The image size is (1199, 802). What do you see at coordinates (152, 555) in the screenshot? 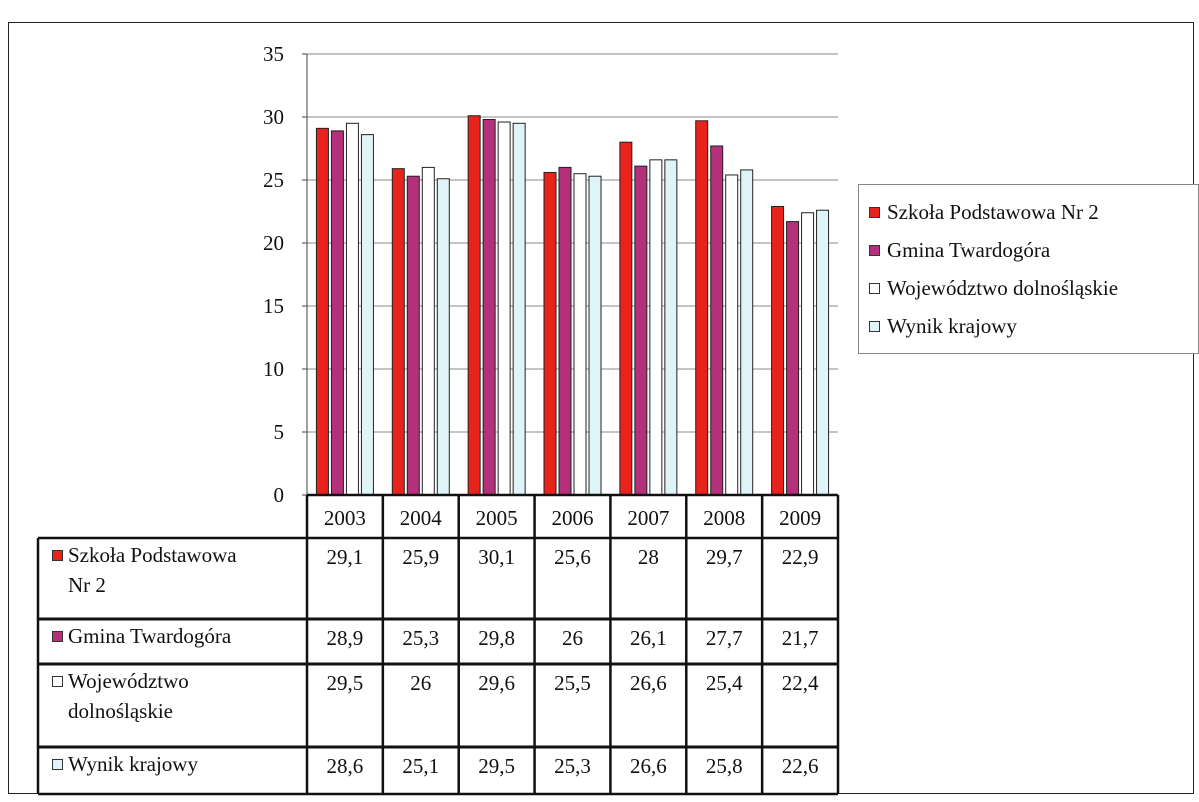
I see `row-label-line: Szkoła Podstawowa` at bounding box center [152, 555].